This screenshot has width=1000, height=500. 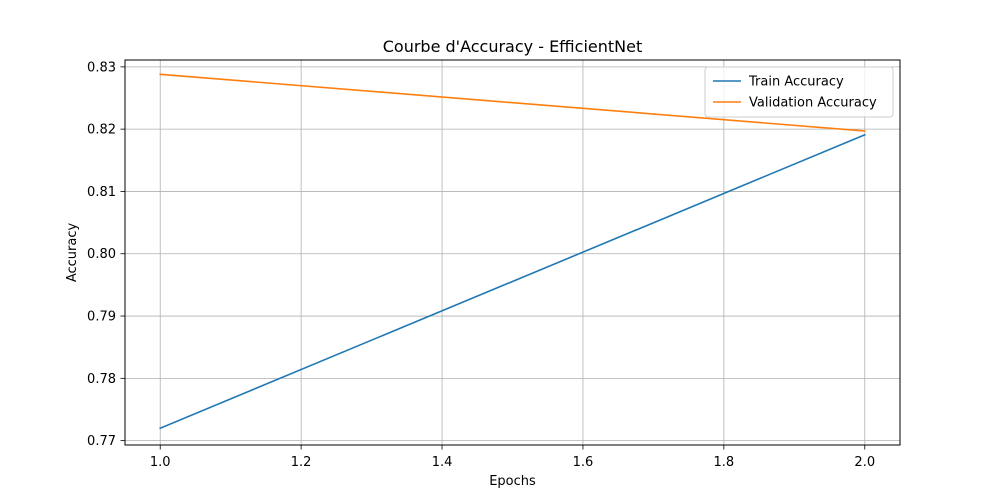 I want to click on y-tick-label: 0.78, so click(x=101, y=379).